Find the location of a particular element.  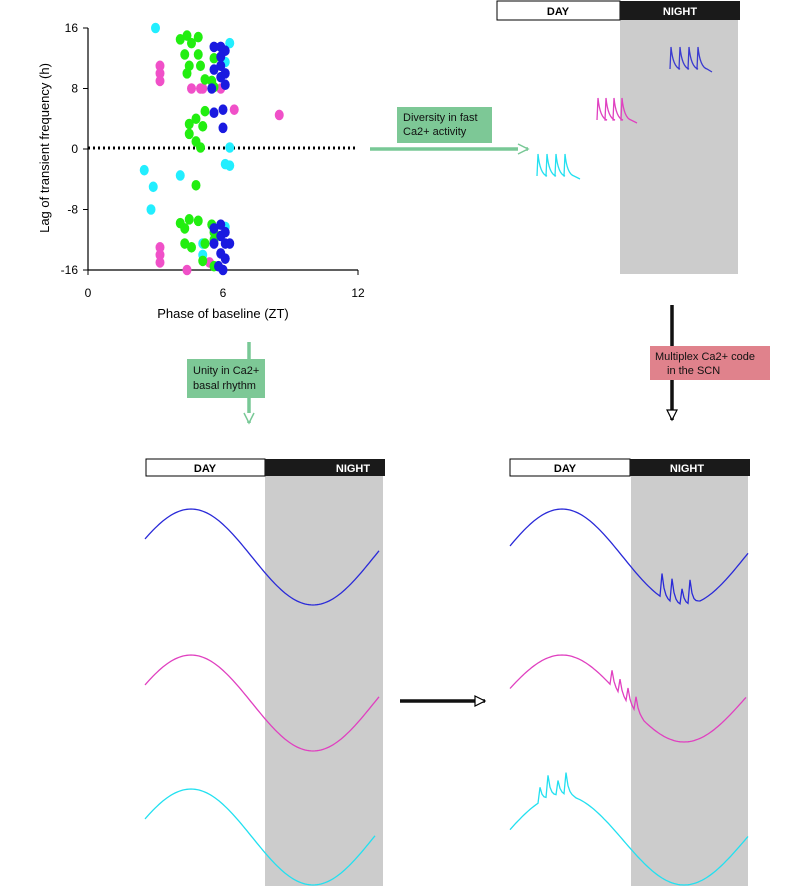

diversity-text-line2: Ca2+ activity is located at coordinates (435, 132).